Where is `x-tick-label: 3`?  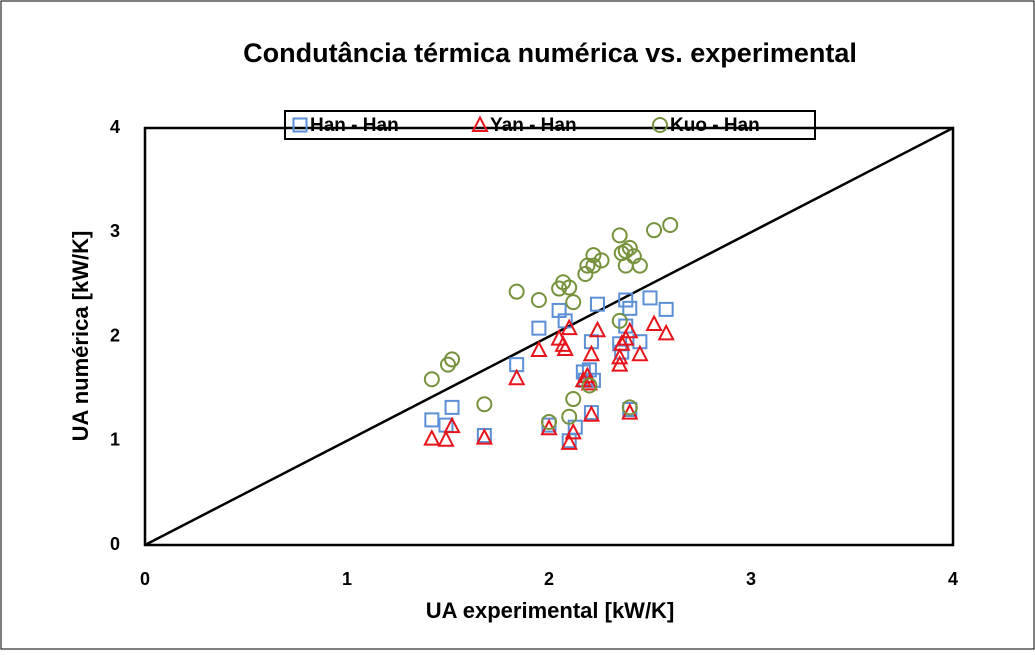 x-tick-label: 3 is located at coordinates (751, 579).